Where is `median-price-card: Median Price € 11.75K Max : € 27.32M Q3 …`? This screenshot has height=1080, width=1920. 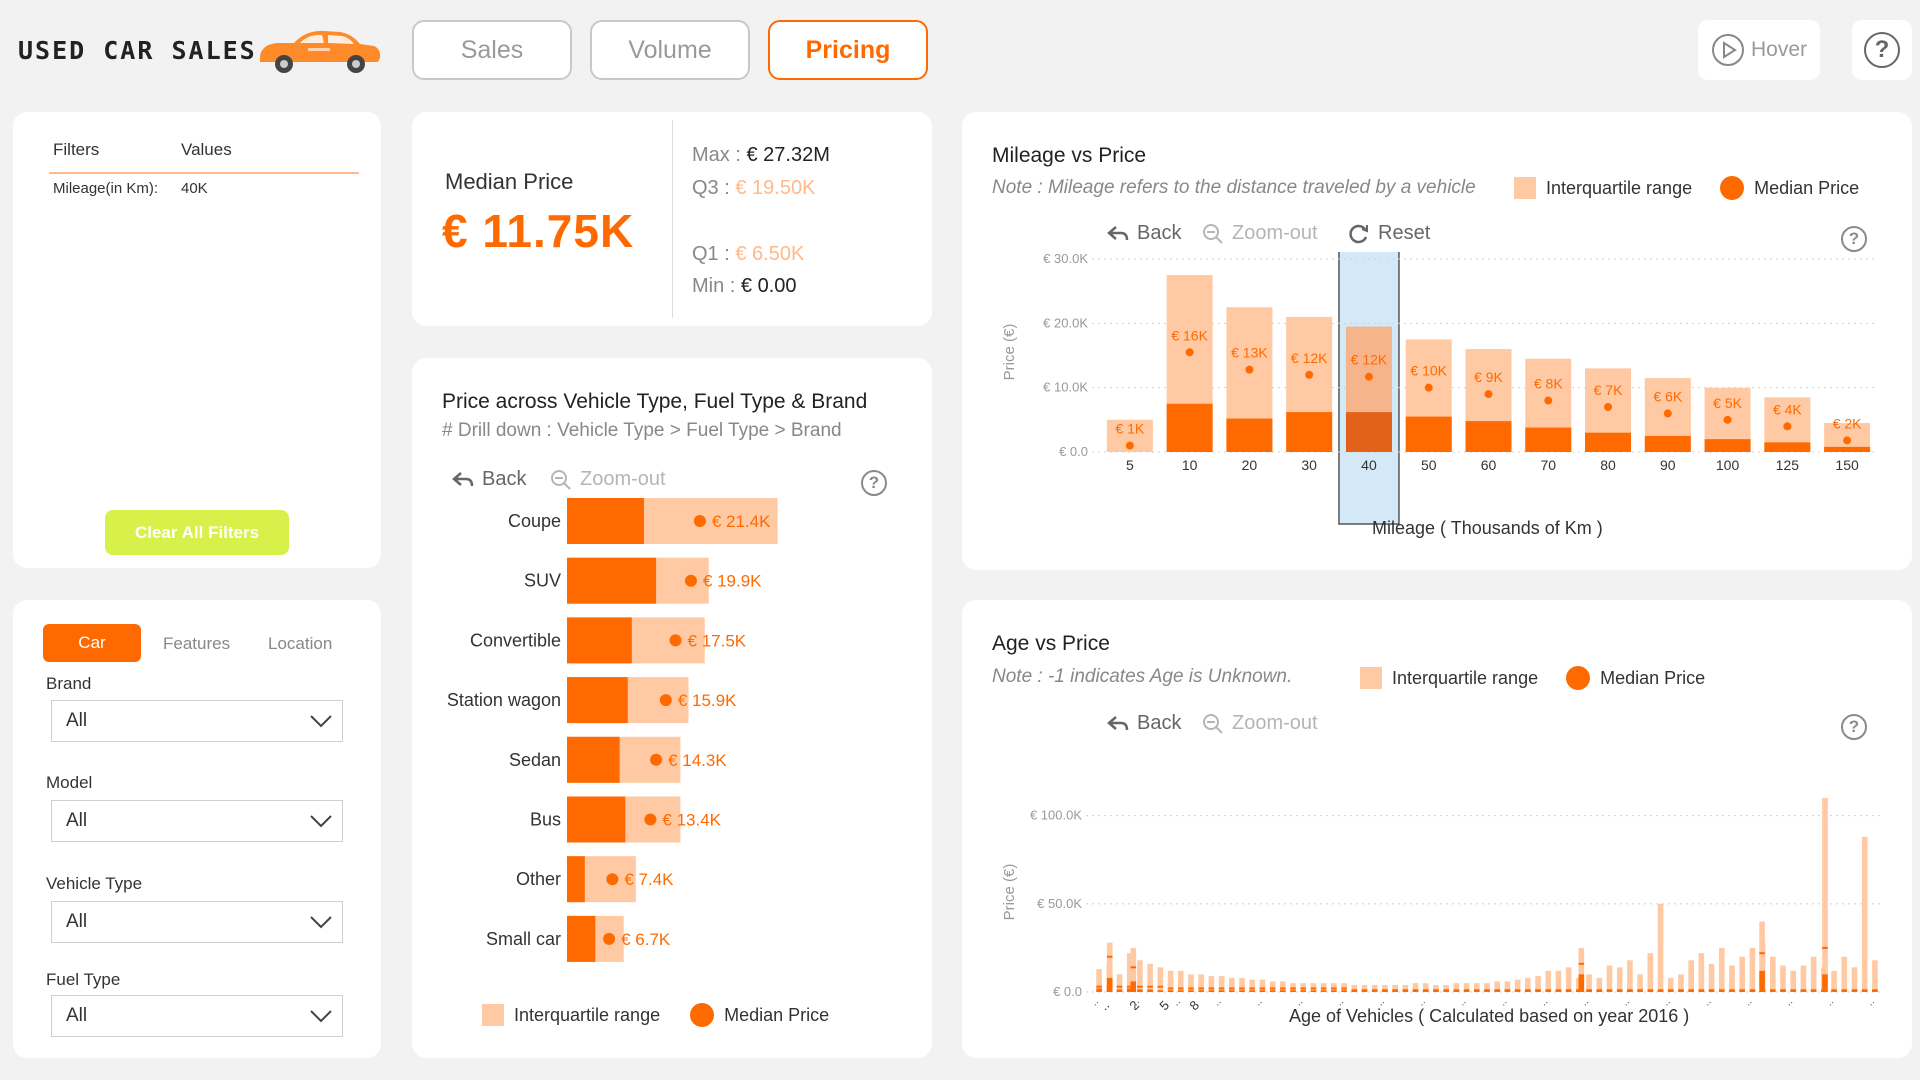 median-price-card: Median Price € 11.75K Max : € 27.32M Q3 … is located at coordinates (672, 219).